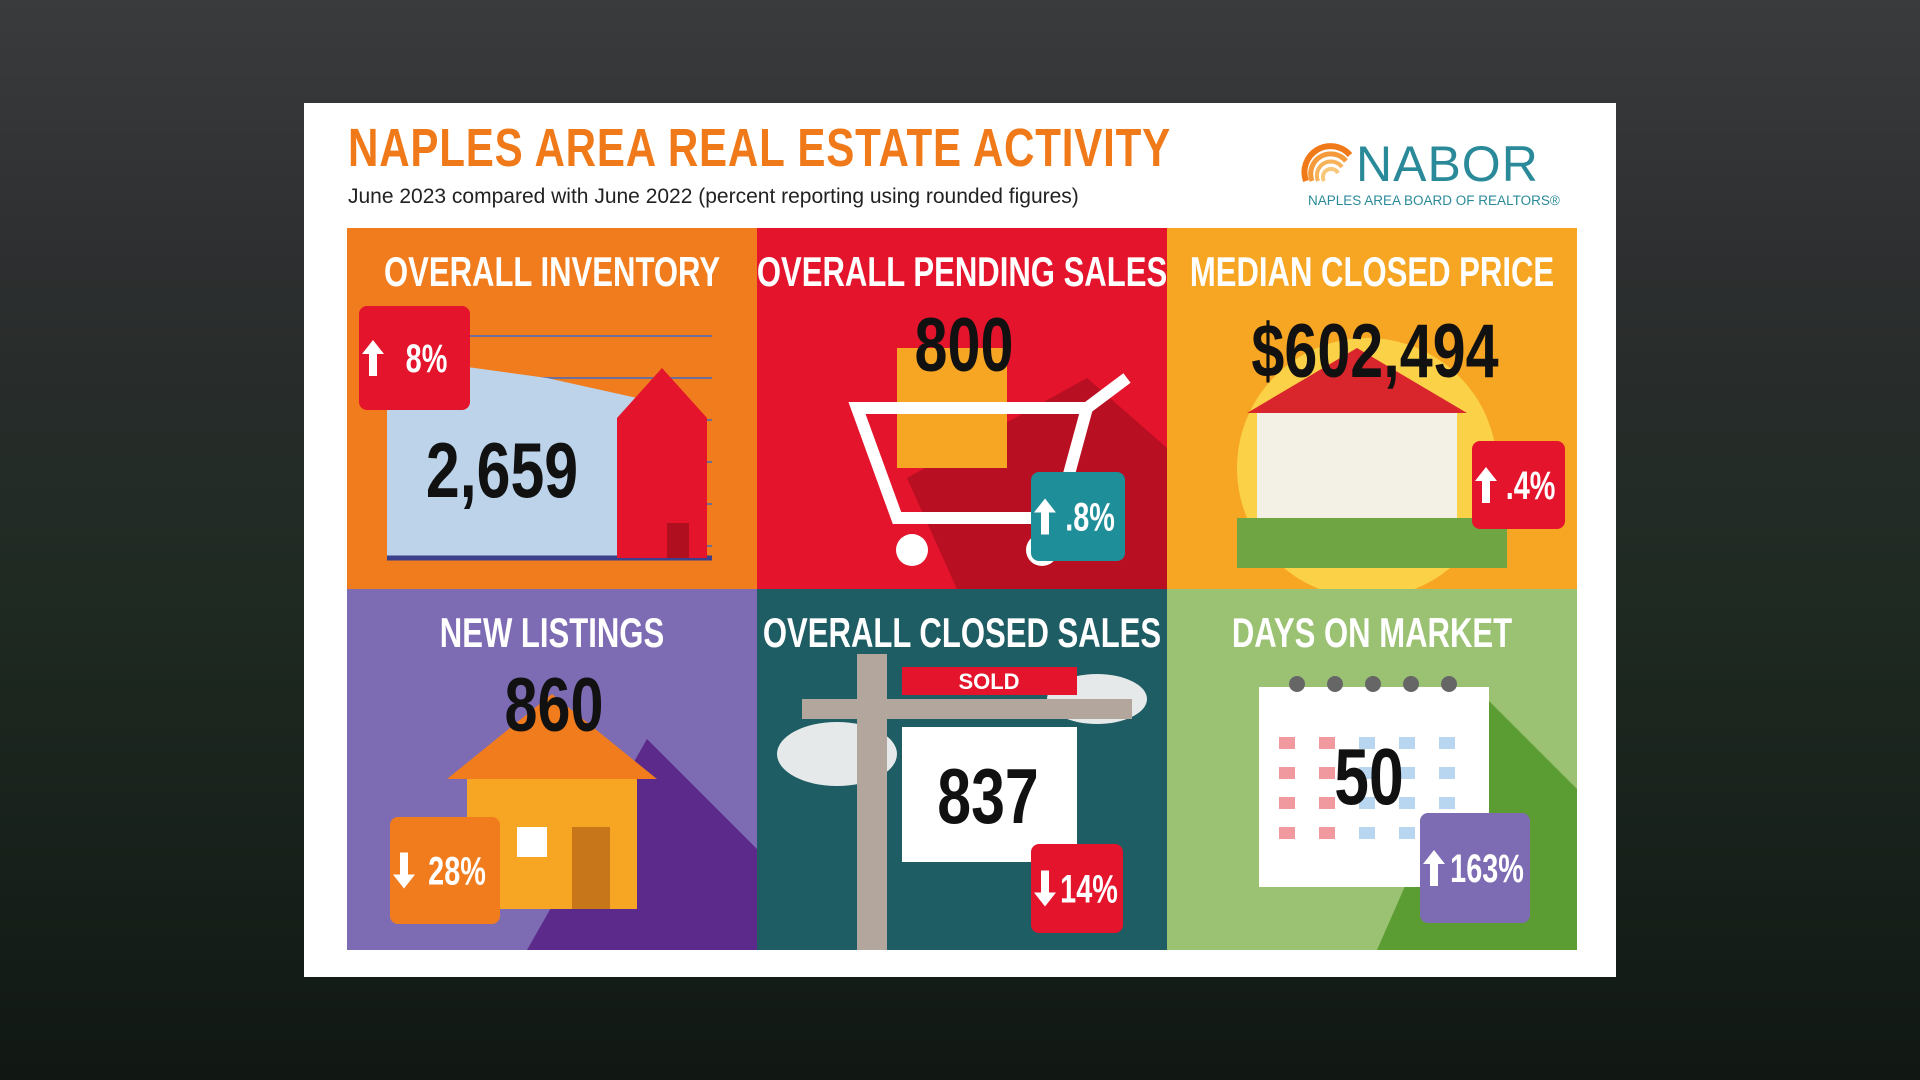 This screenshot has width=1920, height=1080. Describe the element at coordinates (1531, 485) in the screenshot. I see `change-value: .4%` at that location.